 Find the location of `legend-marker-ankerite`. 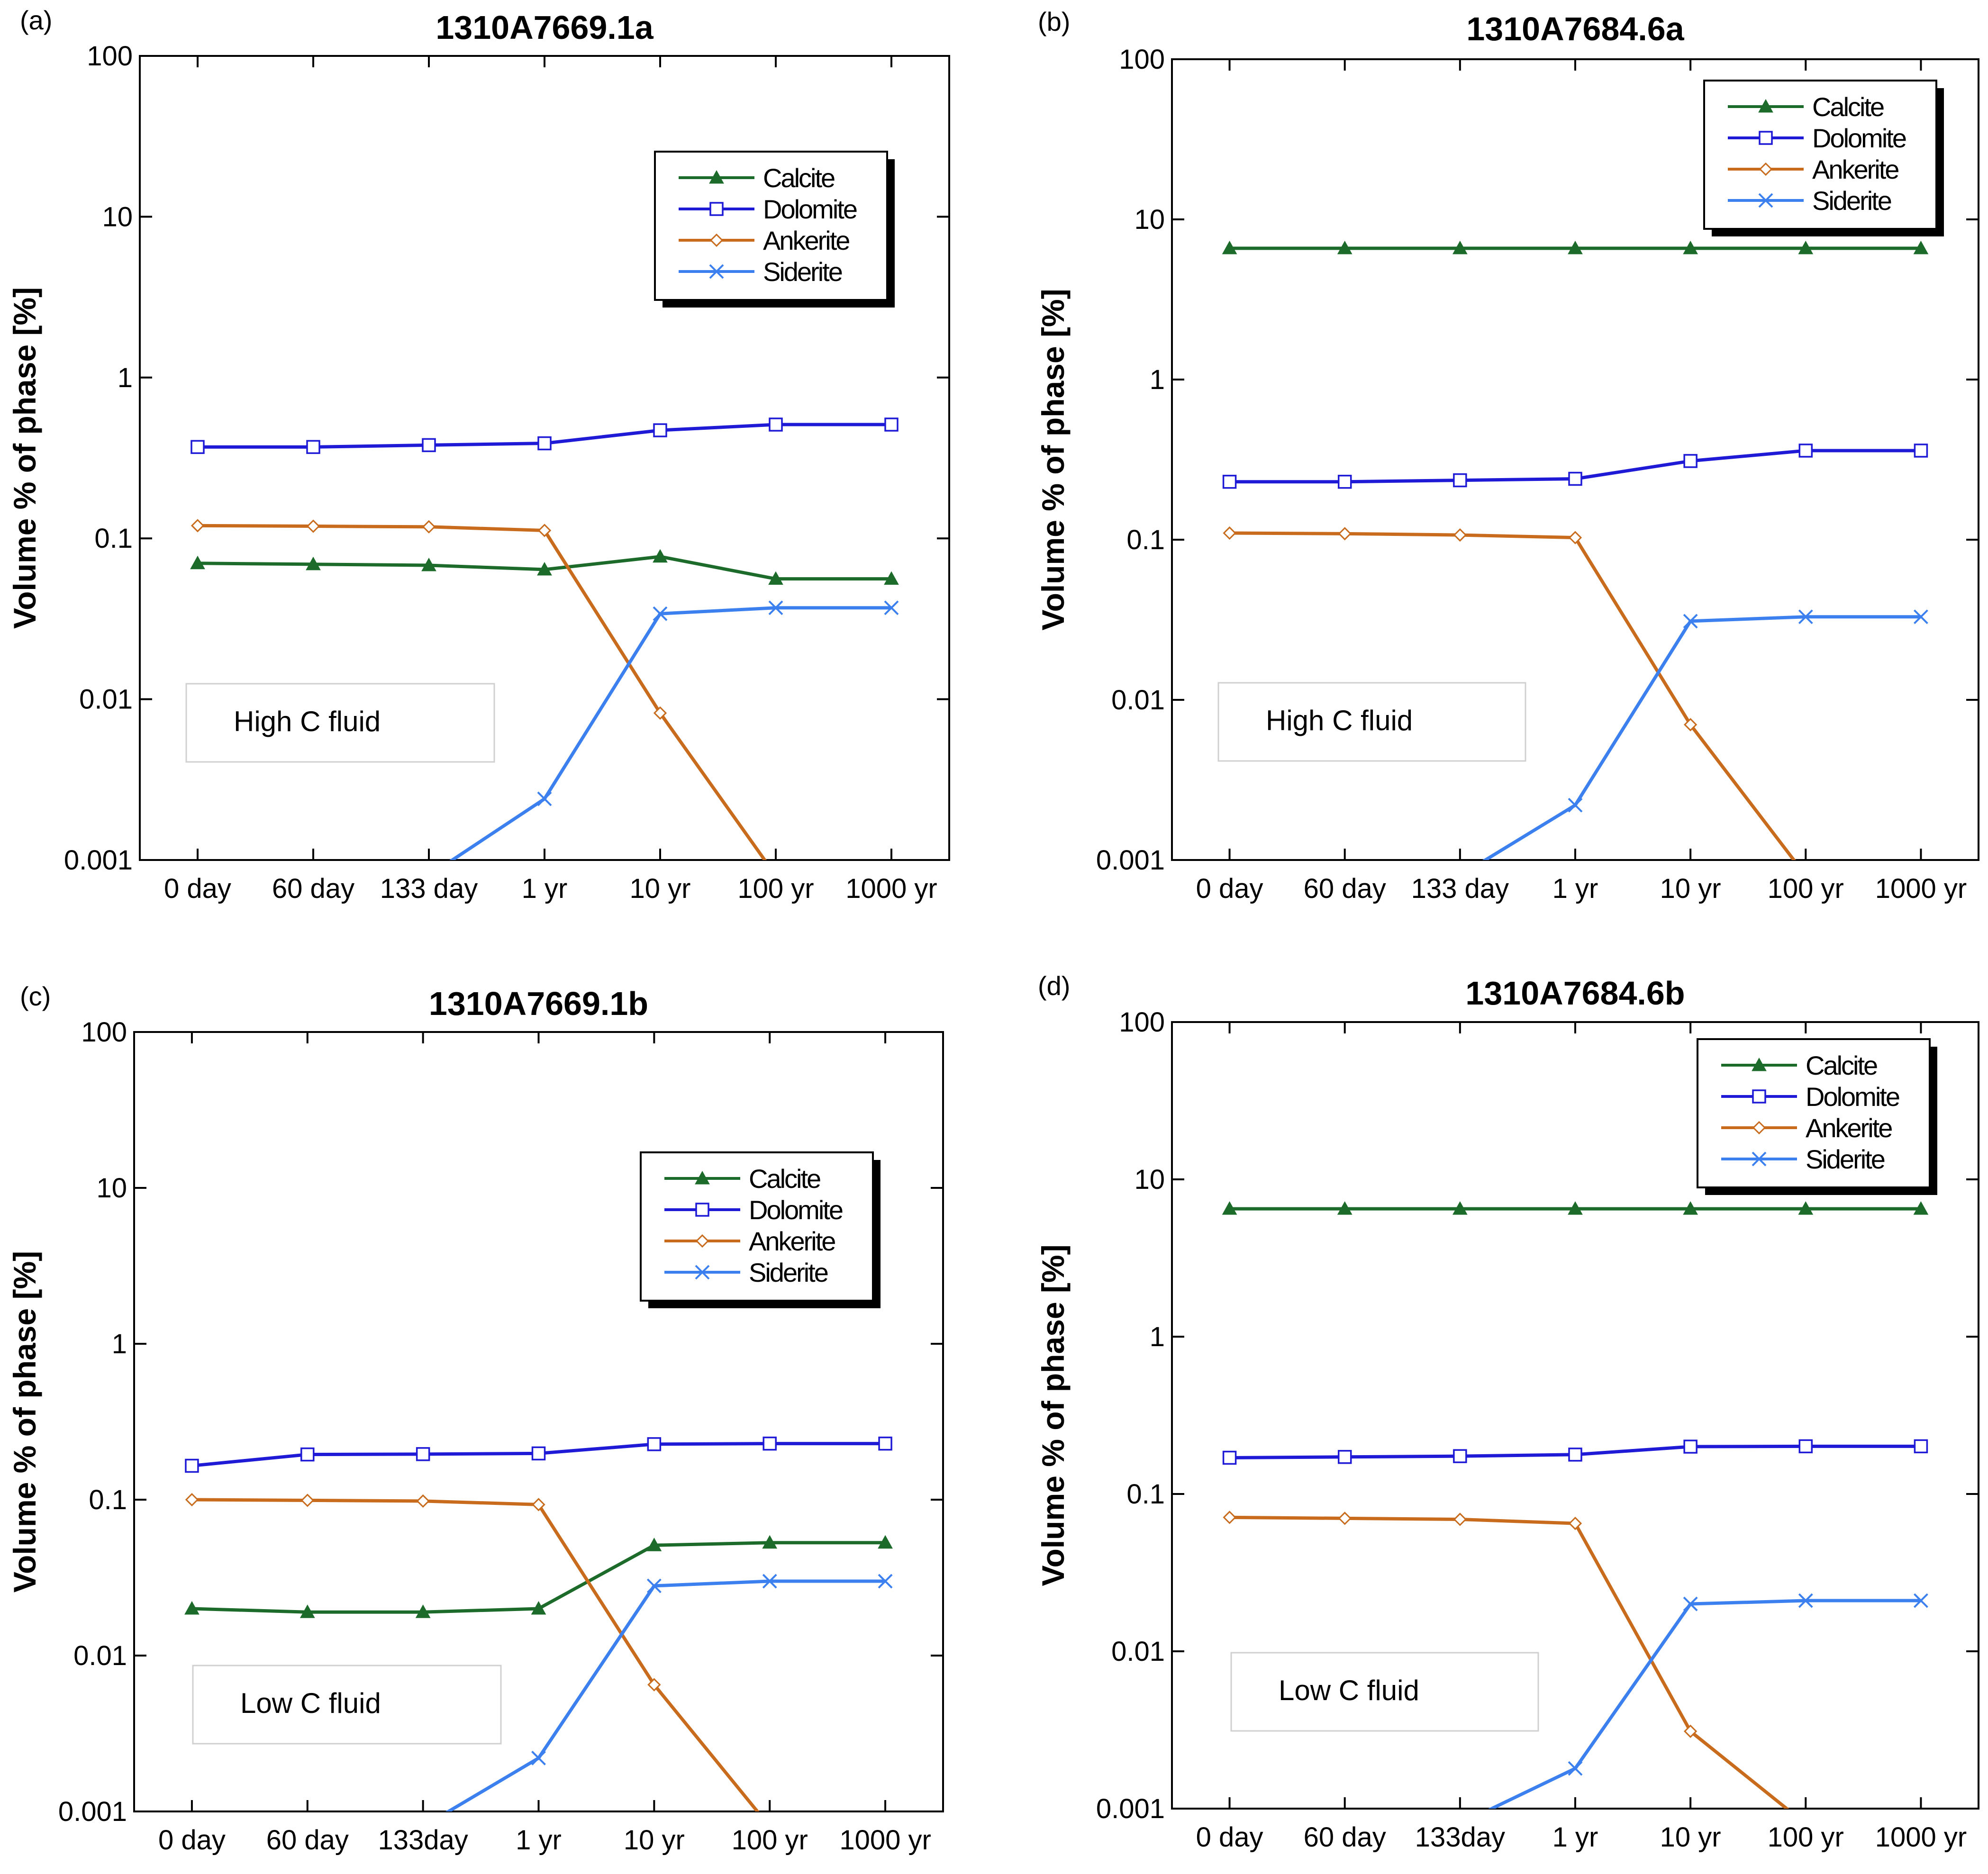

legend-marker-ankerite is located at coordinates (717, 240).